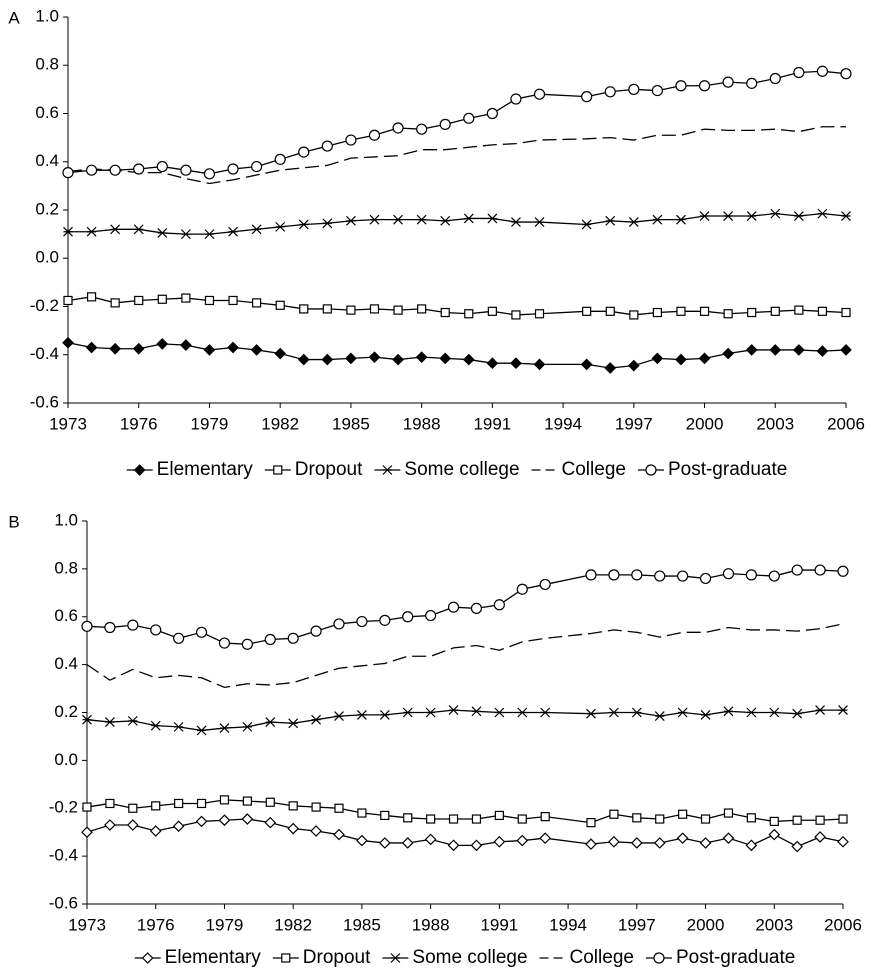  Describe the element at coordinates (66, 711) in the screenshot. I see `y-tick-label: 0.2` at that location.